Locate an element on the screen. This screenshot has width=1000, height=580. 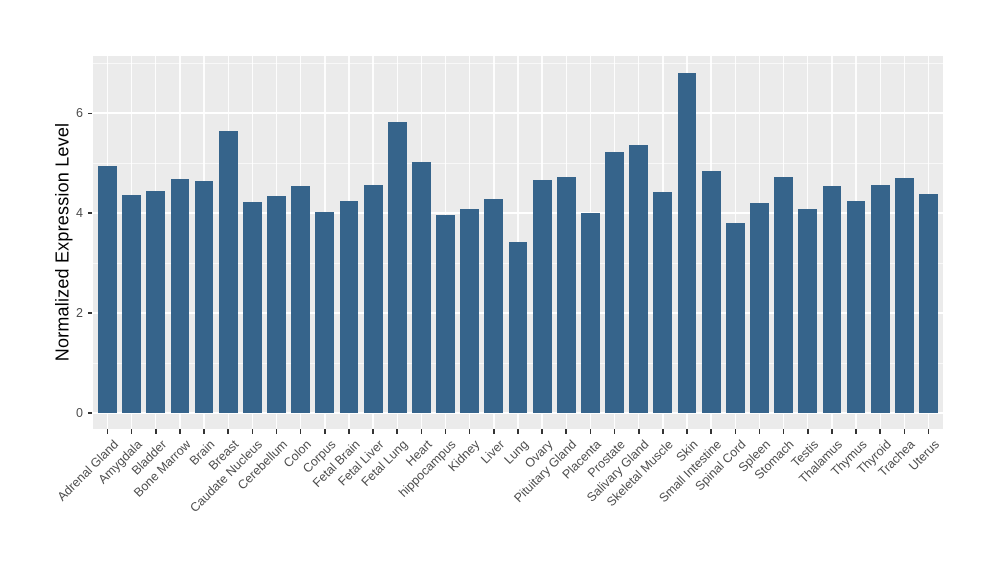
y-tick-label: 4 is located at coordinates (79, 212).